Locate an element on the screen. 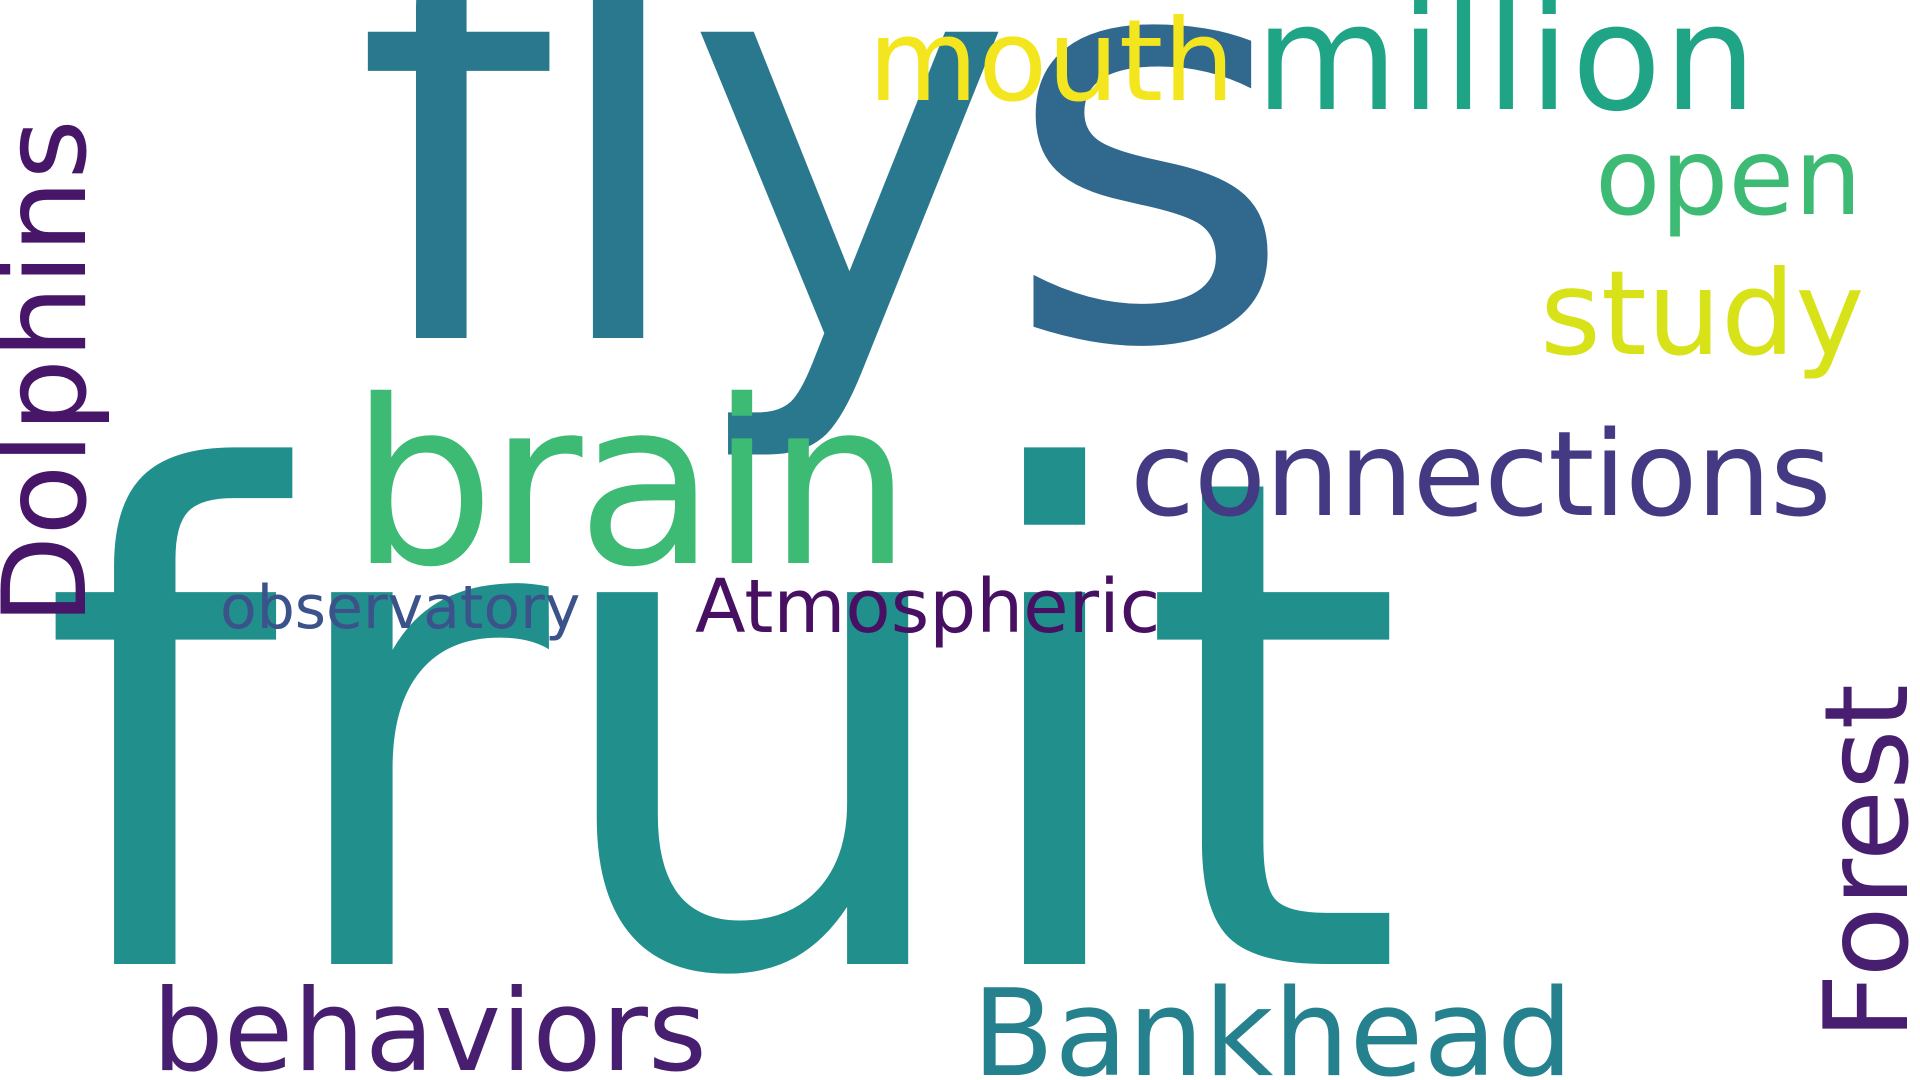  word-study: study is located at coordinates (1702, 313).